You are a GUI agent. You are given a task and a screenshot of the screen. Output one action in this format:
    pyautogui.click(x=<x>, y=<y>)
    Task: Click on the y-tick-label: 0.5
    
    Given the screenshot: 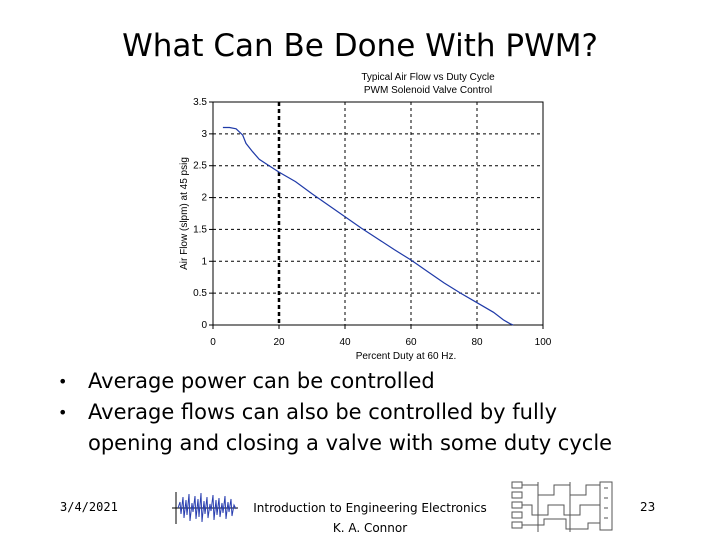 What is the action you would take?
    pyautogui.click(x=200, y=293)
    